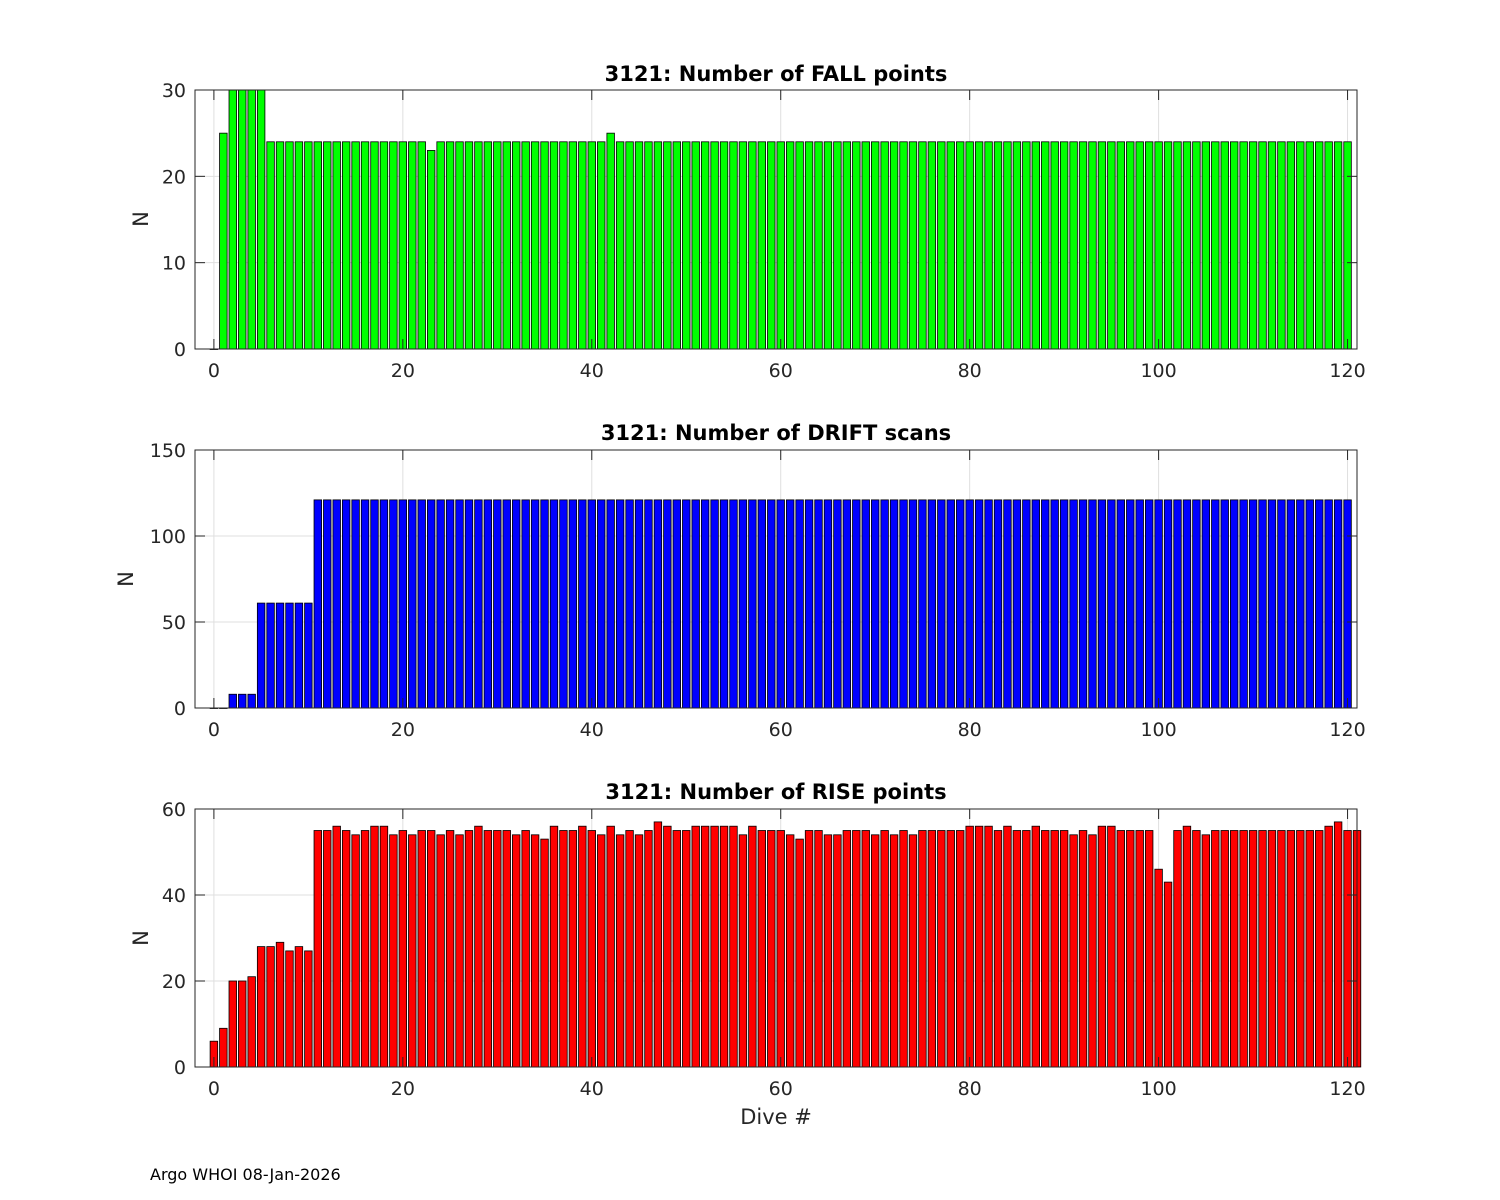 This screenshot has height=1200, width=1500. Describe the element at coordinates (174, 264) in the screenshot. I see `y-tick-label: 10` at that location.